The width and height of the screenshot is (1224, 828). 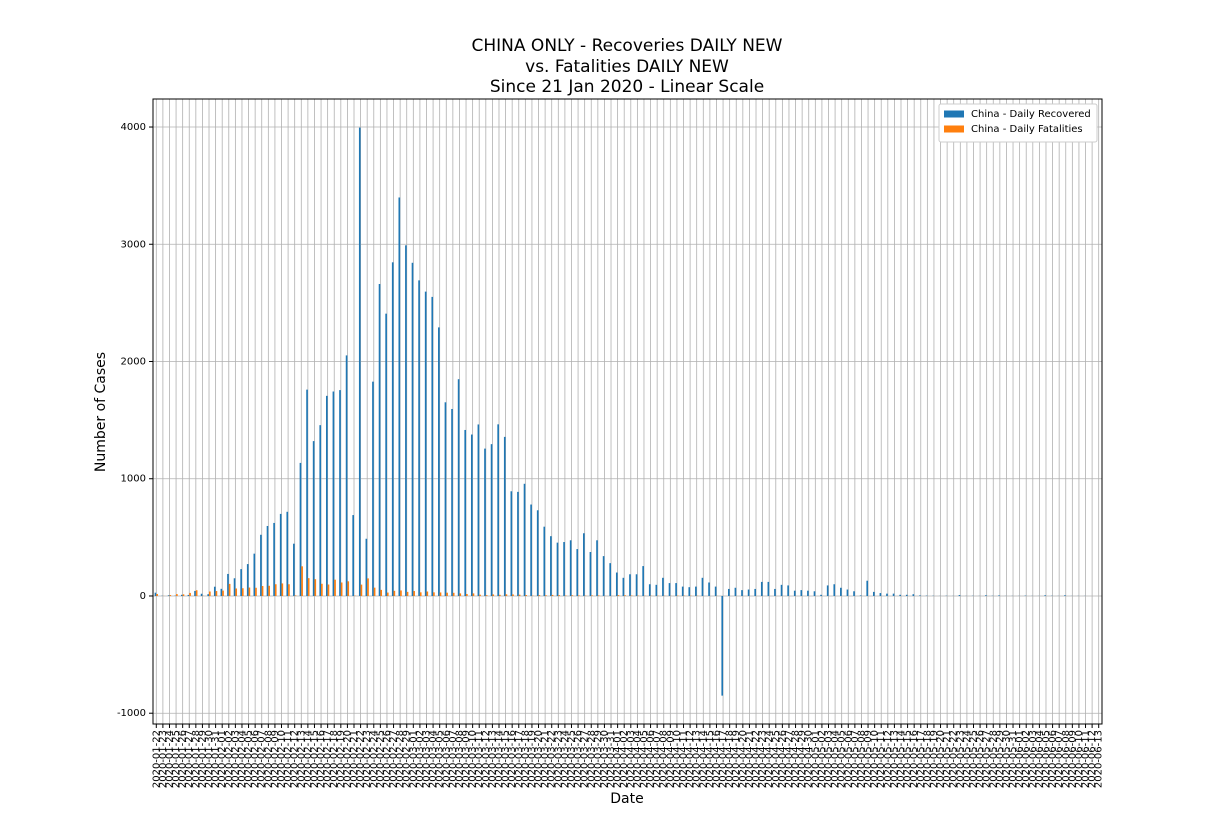 I want to click on x-tick-label: 2020-04-25, so click(x=776, y=759).